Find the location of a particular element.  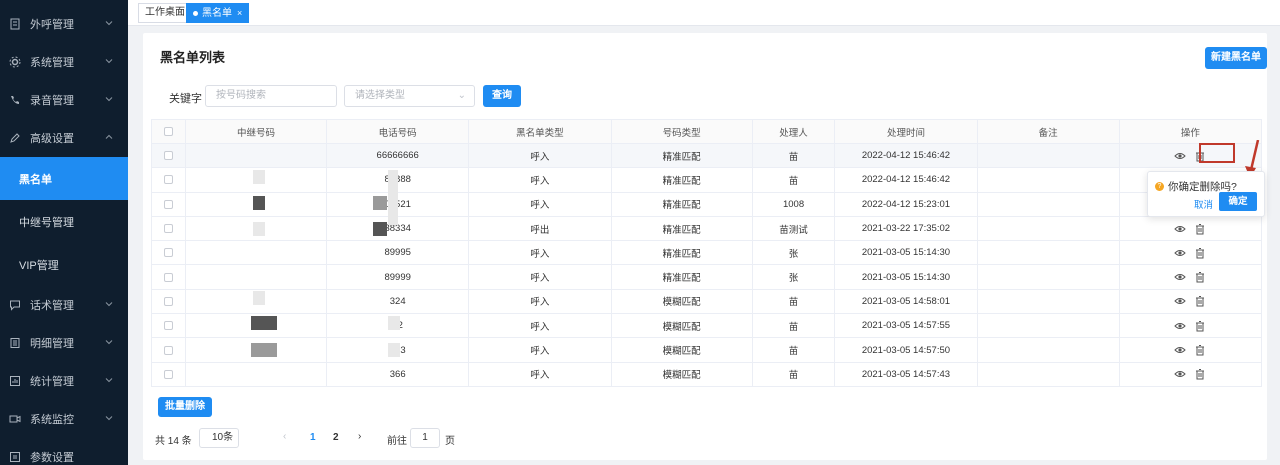

sidebar-item-outbound: 外呼管理 is located at coordinates (64, 24).